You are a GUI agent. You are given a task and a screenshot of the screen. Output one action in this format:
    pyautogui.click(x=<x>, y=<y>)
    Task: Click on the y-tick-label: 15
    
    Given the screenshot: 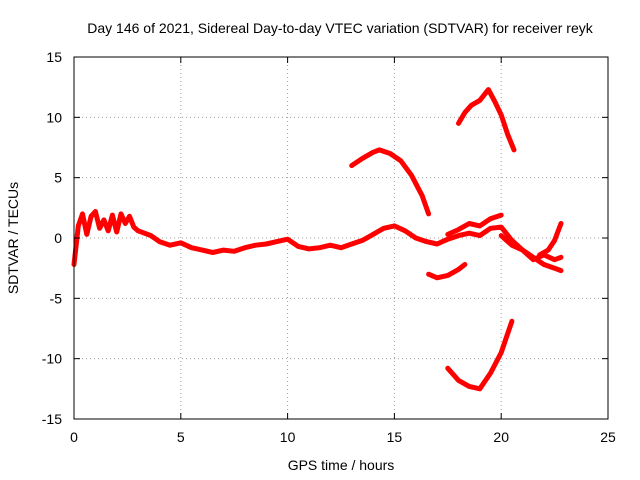 What is the action you would take?
    pyautogui.click(x=54, y=57)
    